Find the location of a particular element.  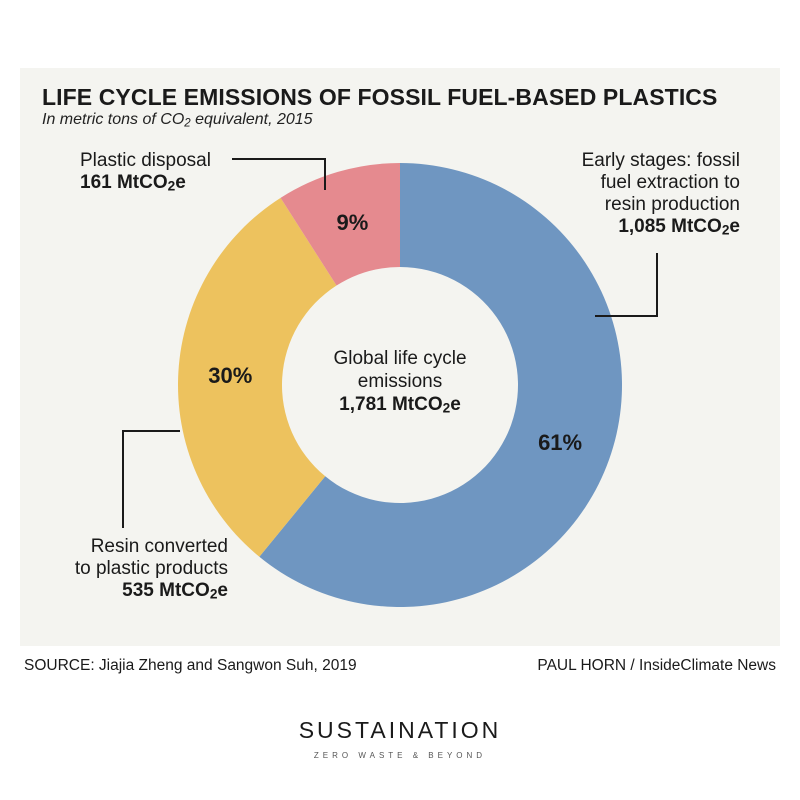

leader-line-resin is located at coordinates (151, 479).